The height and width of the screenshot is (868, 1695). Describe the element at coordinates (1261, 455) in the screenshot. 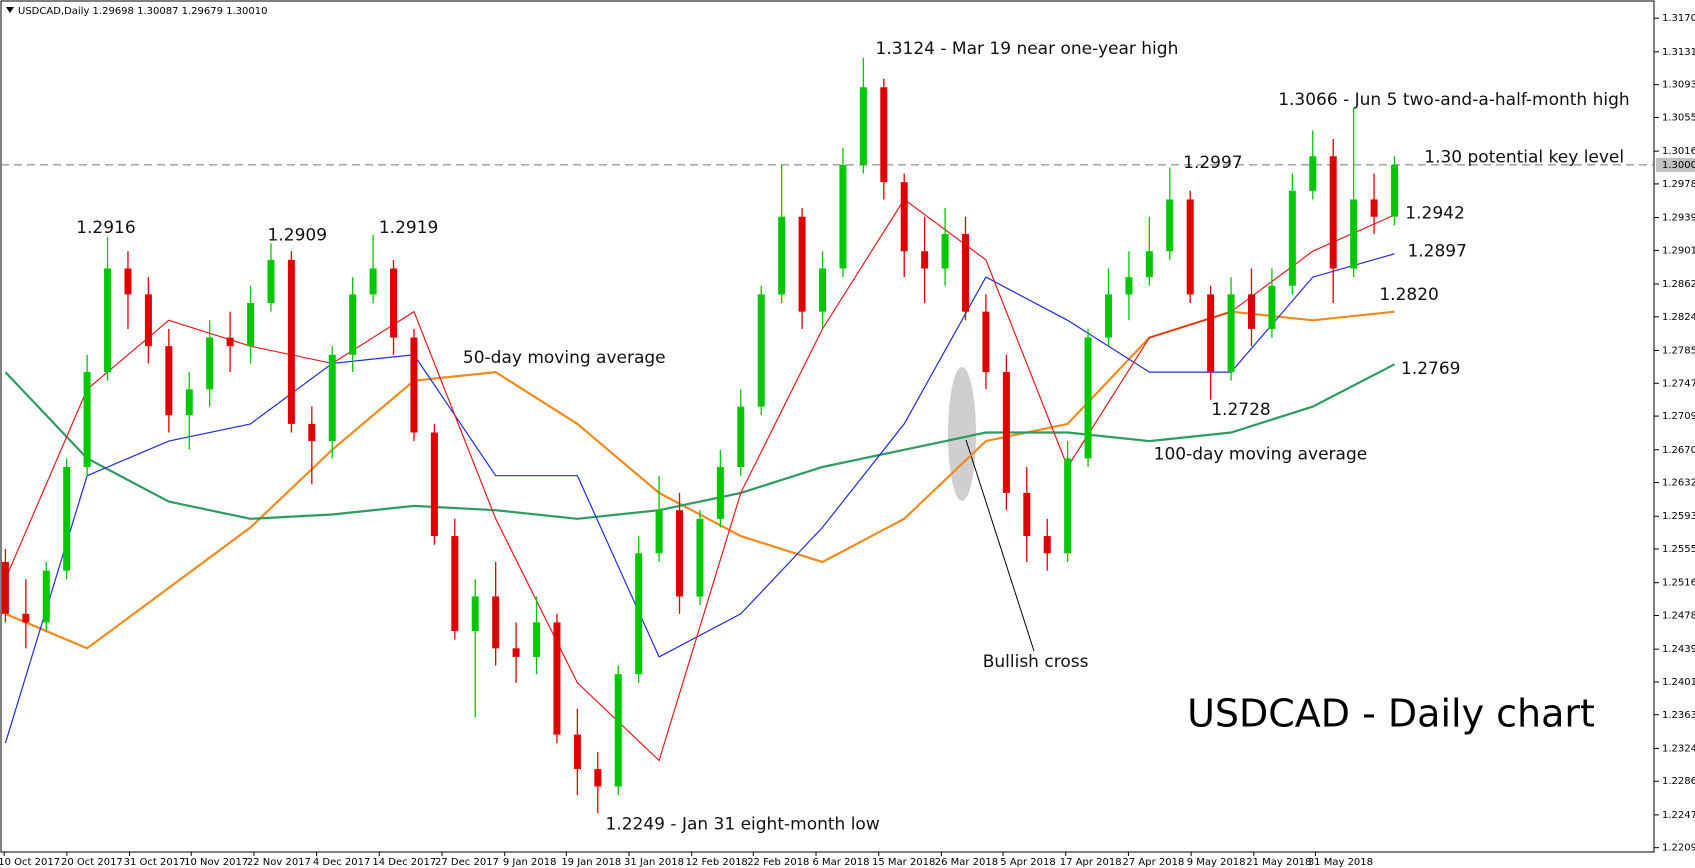

I see `annotation: 100-day moving average` at that location.